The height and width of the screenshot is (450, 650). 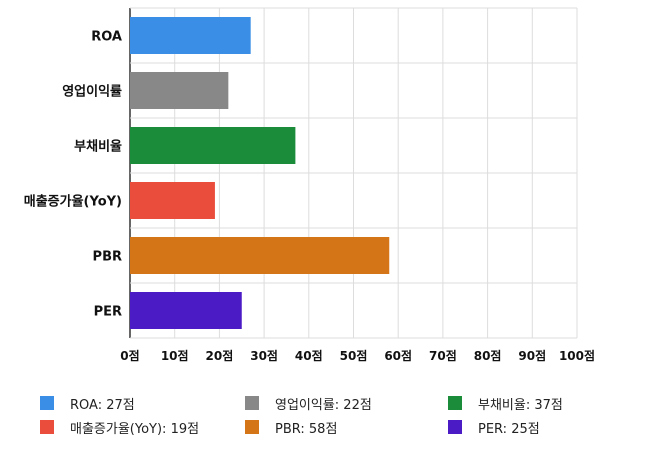 I want to click on category-label-2: 부채비율, so click(x=98, y=147).